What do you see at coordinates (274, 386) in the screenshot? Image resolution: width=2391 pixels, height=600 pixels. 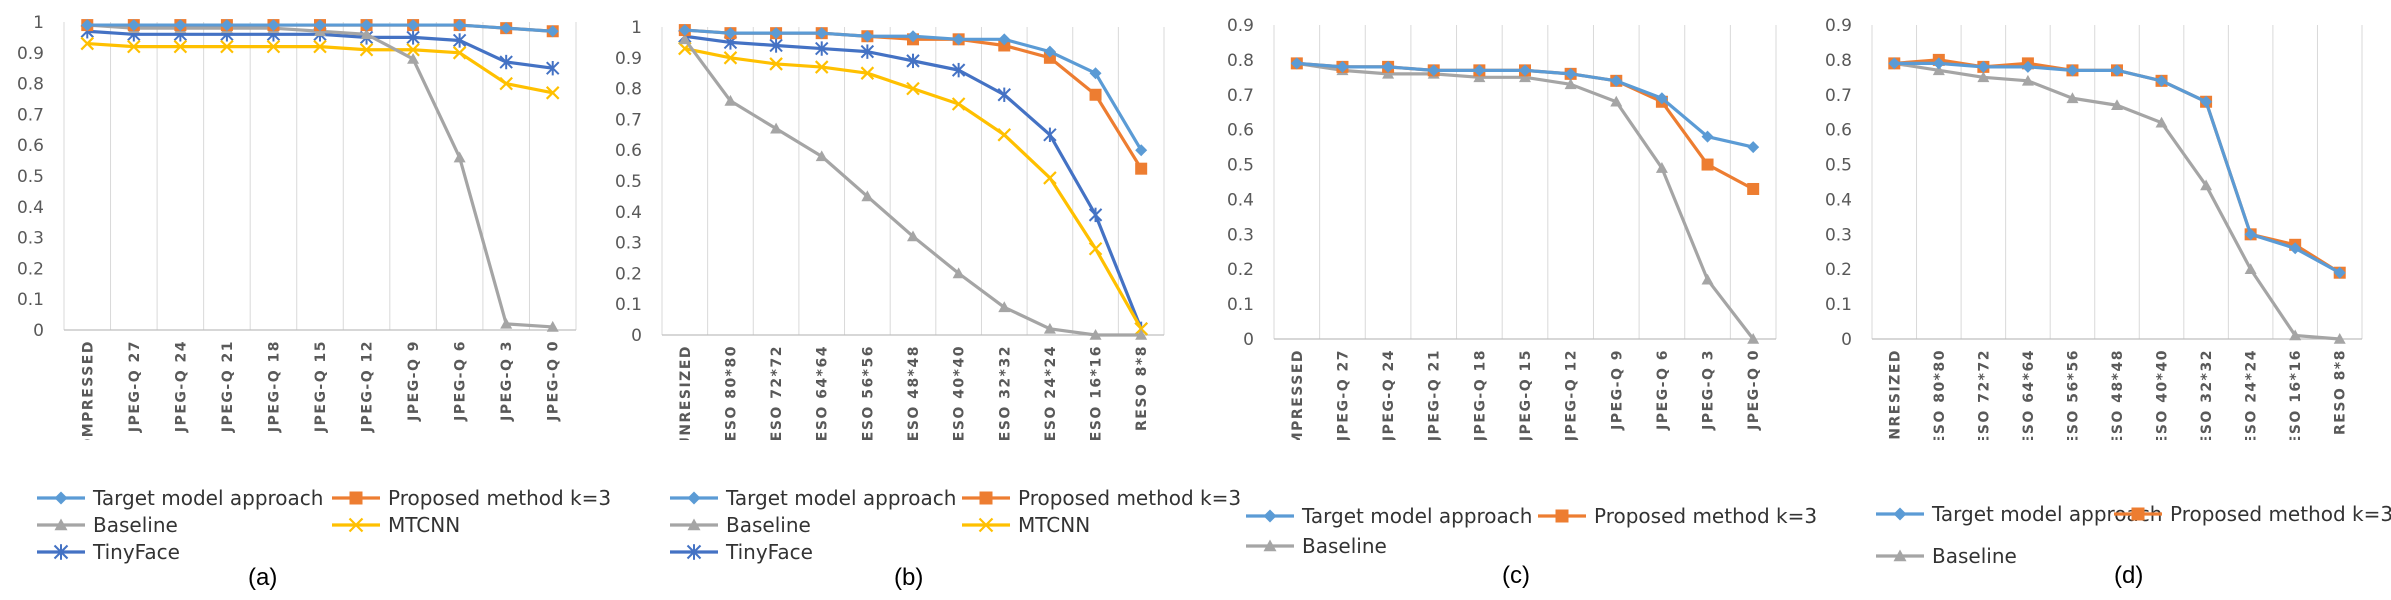 I see `x-tick-label: JPEG-Q 18` at bounding box center [274, 386].